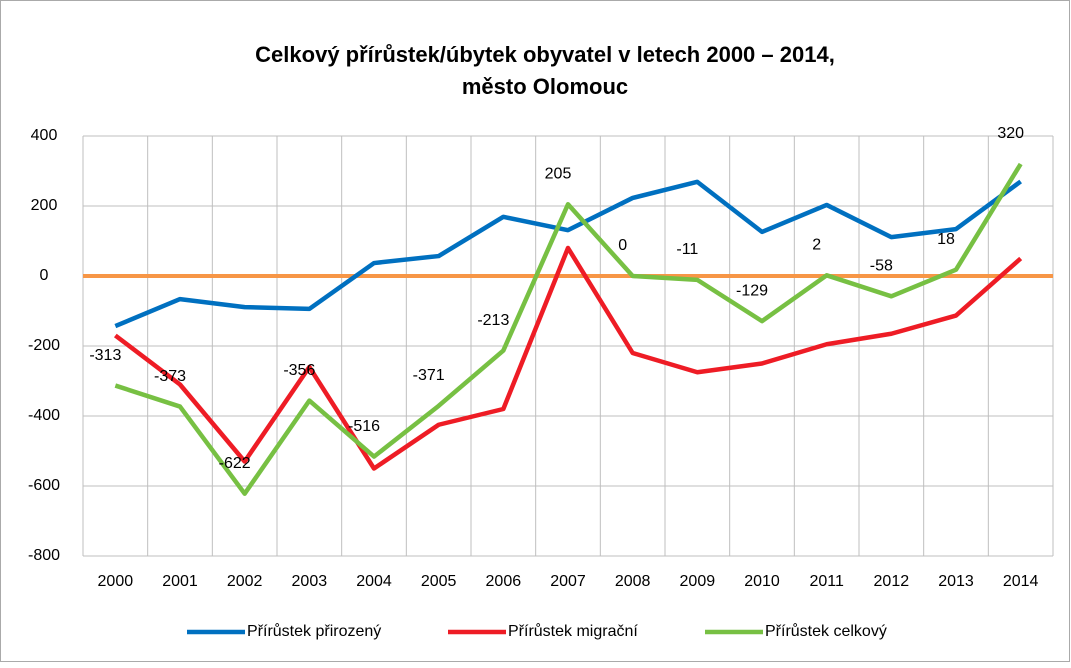 The height and width of the screenshot is (668, 1071). I want to click on x-tick-label: 2008, so click(633, 581).